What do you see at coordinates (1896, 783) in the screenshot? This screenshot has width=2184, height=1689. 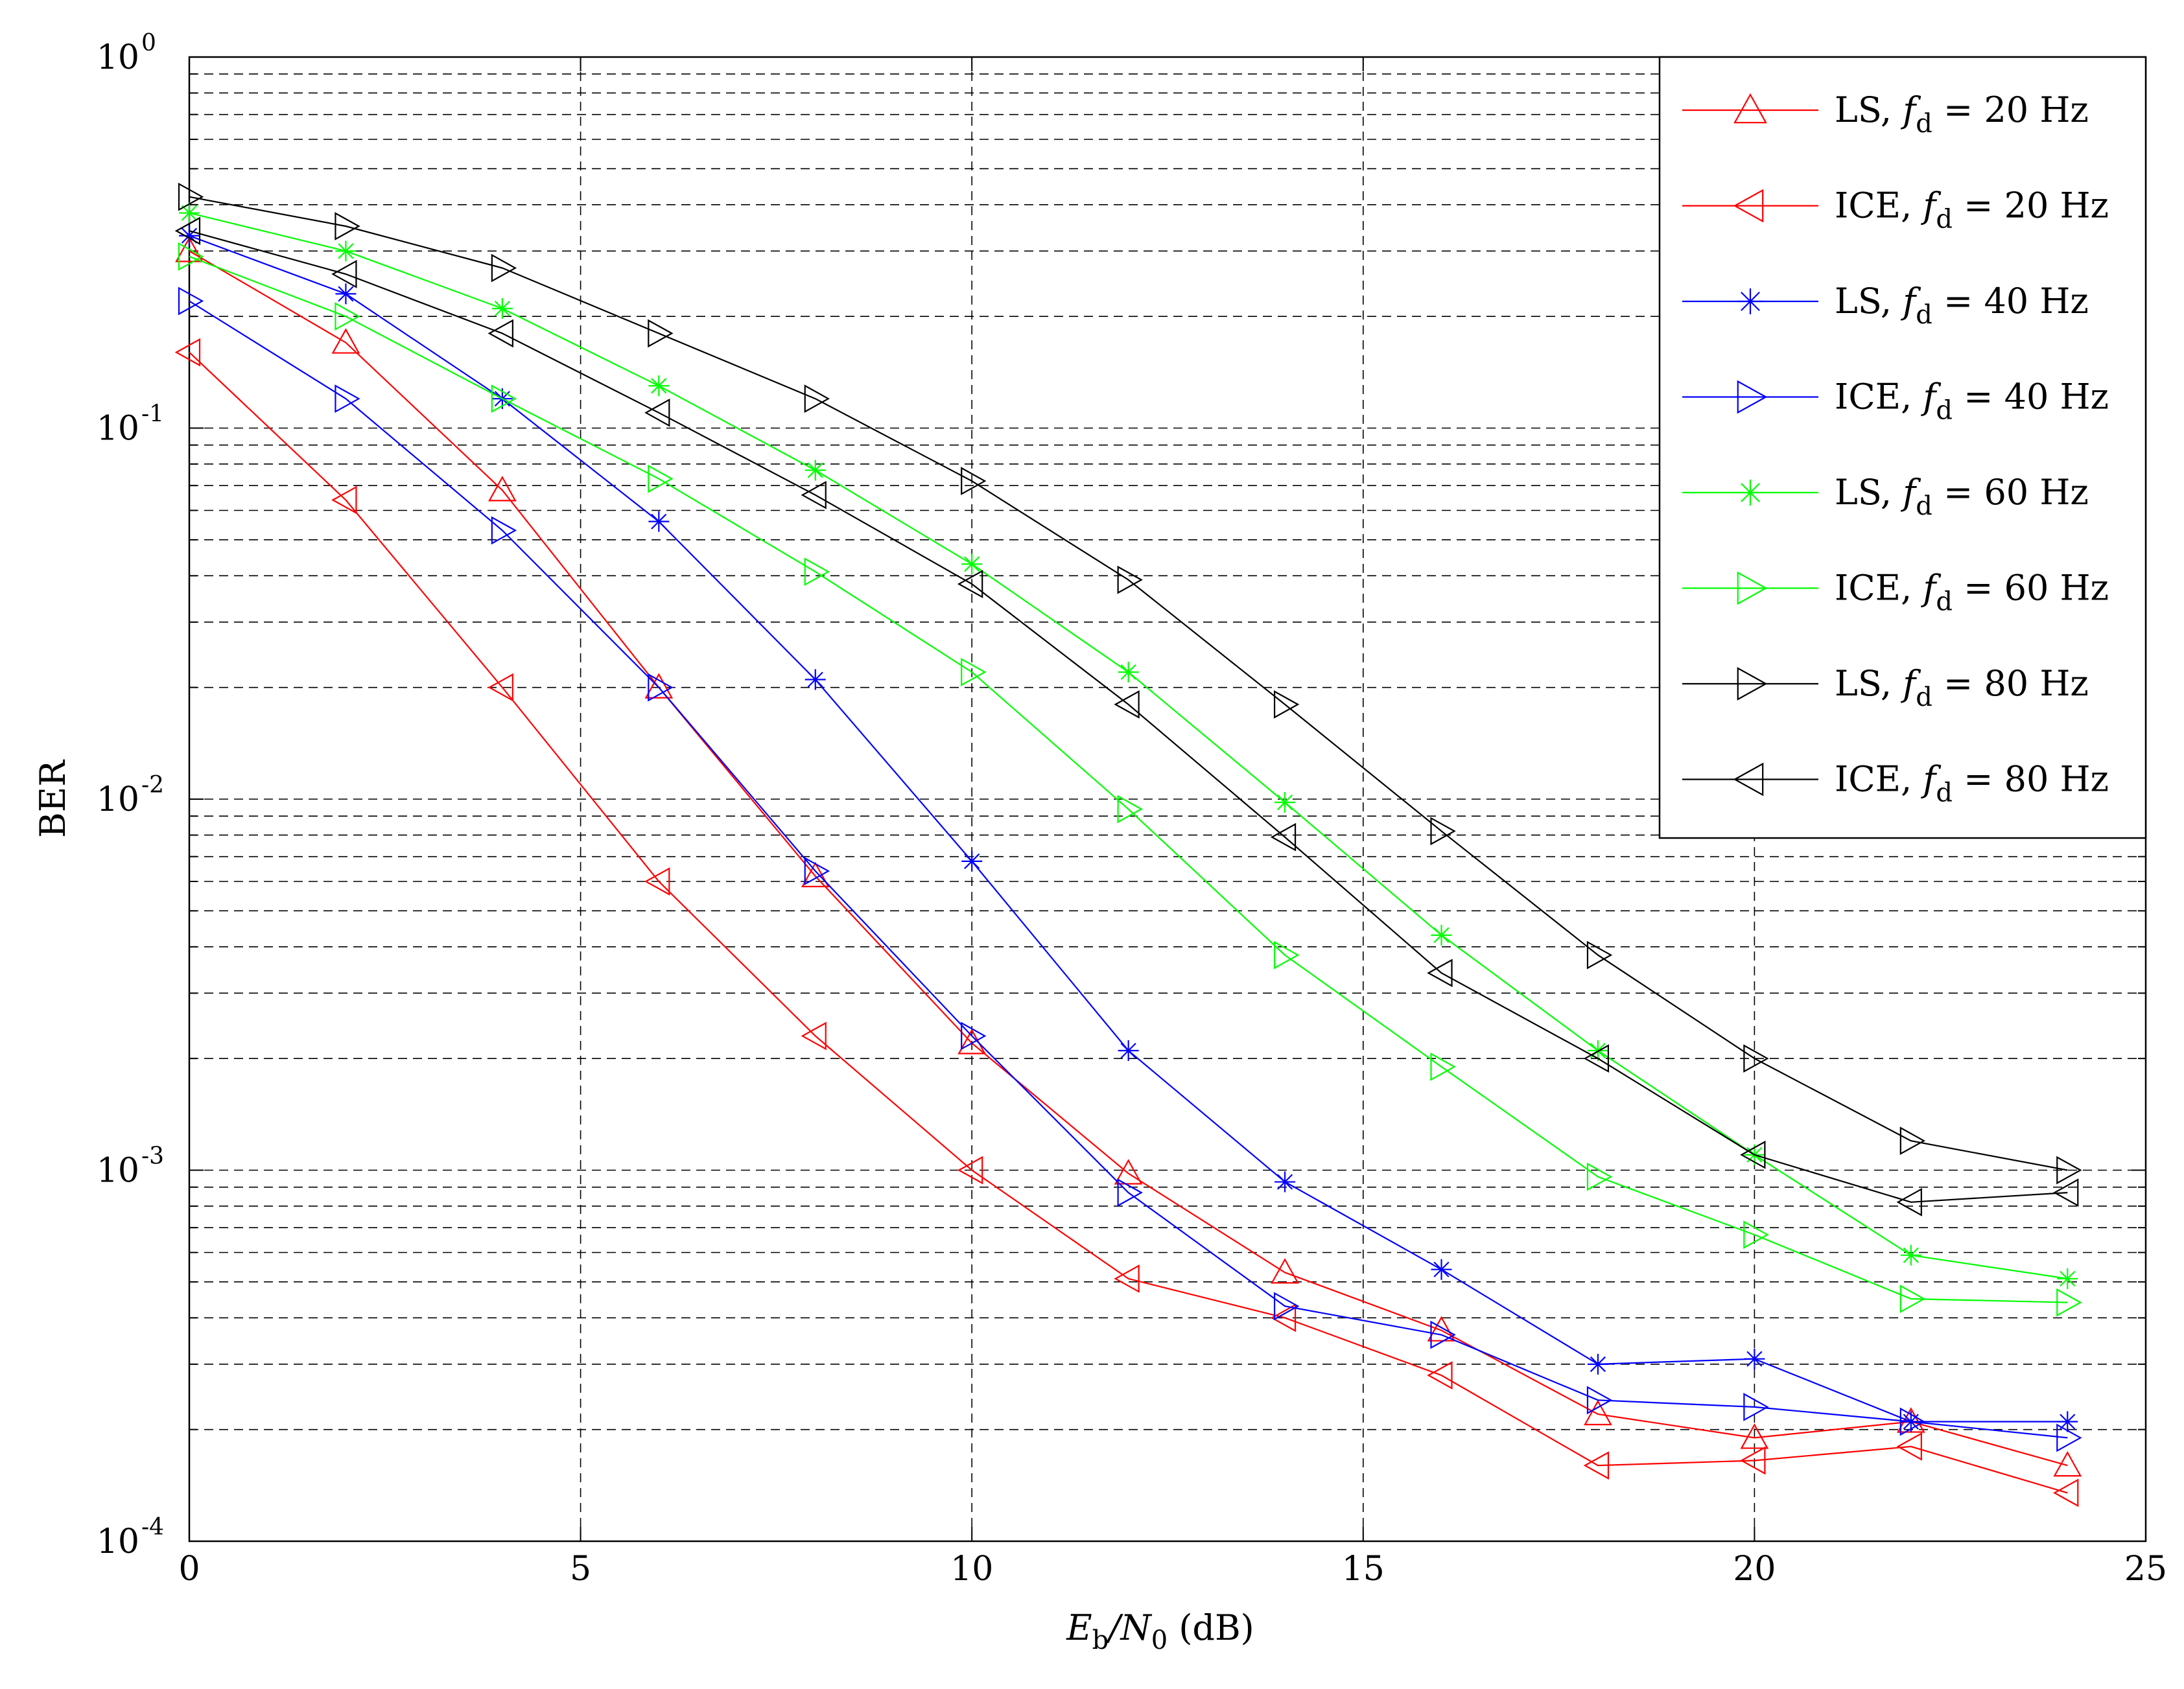 I see `legend-entry: ICE, fd = 80 Hz` at bounding box center [1896, 783].